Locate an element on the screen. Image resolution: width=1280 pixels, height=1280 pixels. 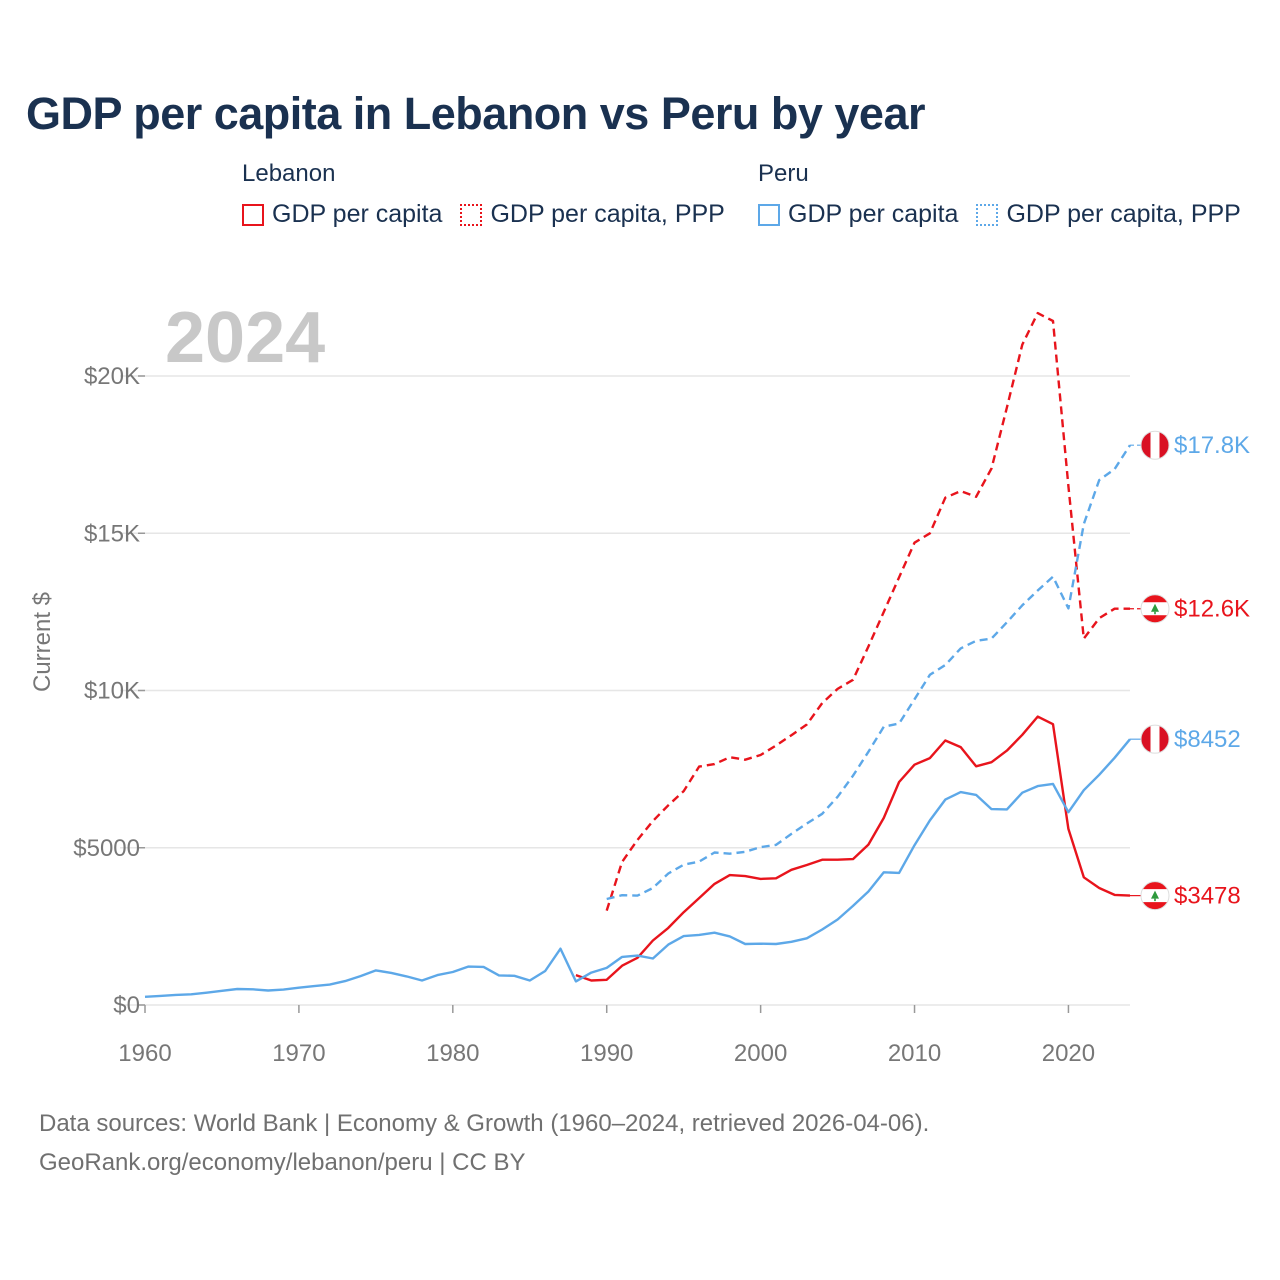
end-label-peru-gdp-per-capita: $8452 is located at coordinates (1185, 739).